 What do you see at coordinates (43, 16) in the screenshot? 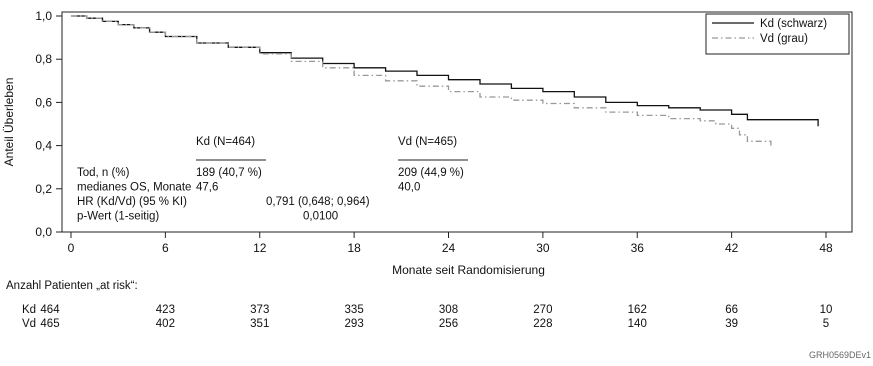
I see `y-tick-label: 1,0` at bounding box center [43, 16].